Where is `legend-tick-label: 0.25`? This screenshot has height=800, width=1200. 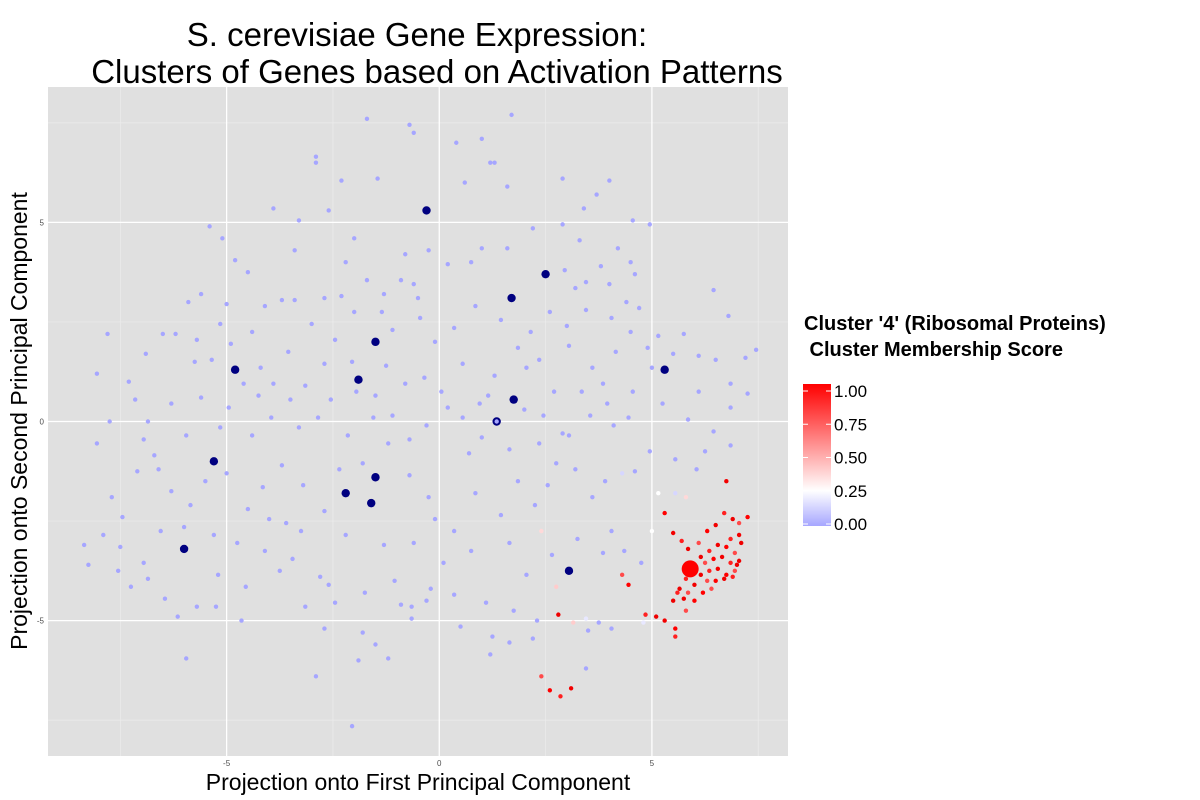 legend-tick-label: 0.25 is located at coordinates (850, 491).